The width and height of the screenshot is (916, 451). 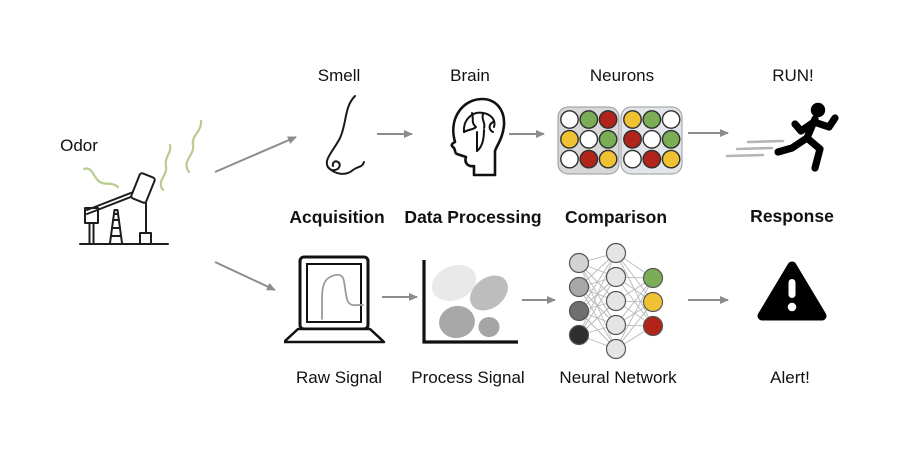 I want to click on nose-icon, so click(x=345, y=135).